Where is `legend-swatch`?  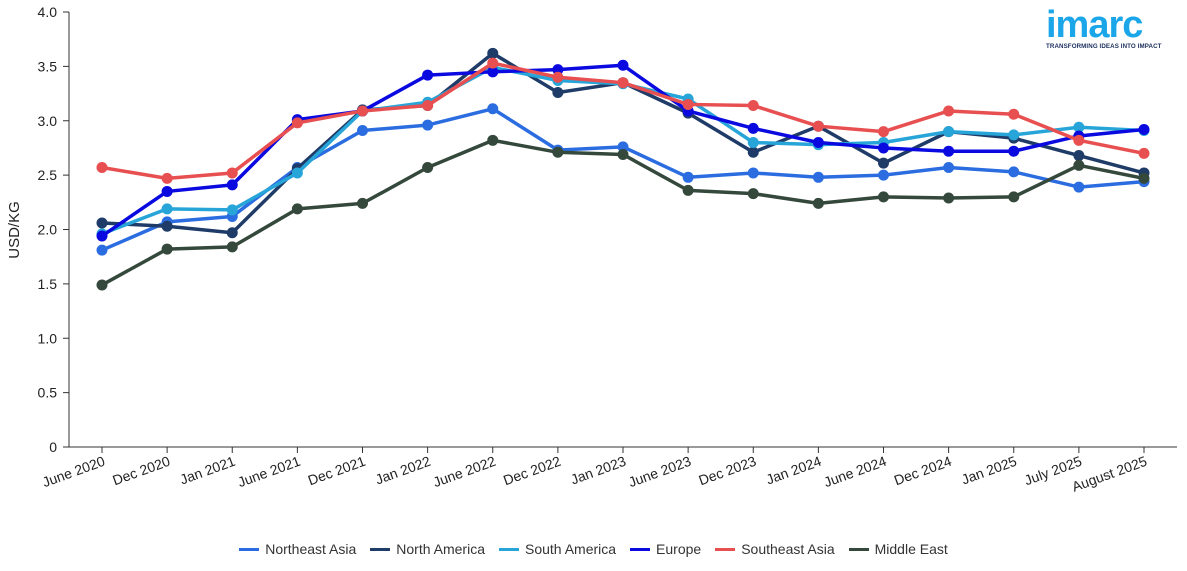 legend-swatch is located at coordinates (640, 549).